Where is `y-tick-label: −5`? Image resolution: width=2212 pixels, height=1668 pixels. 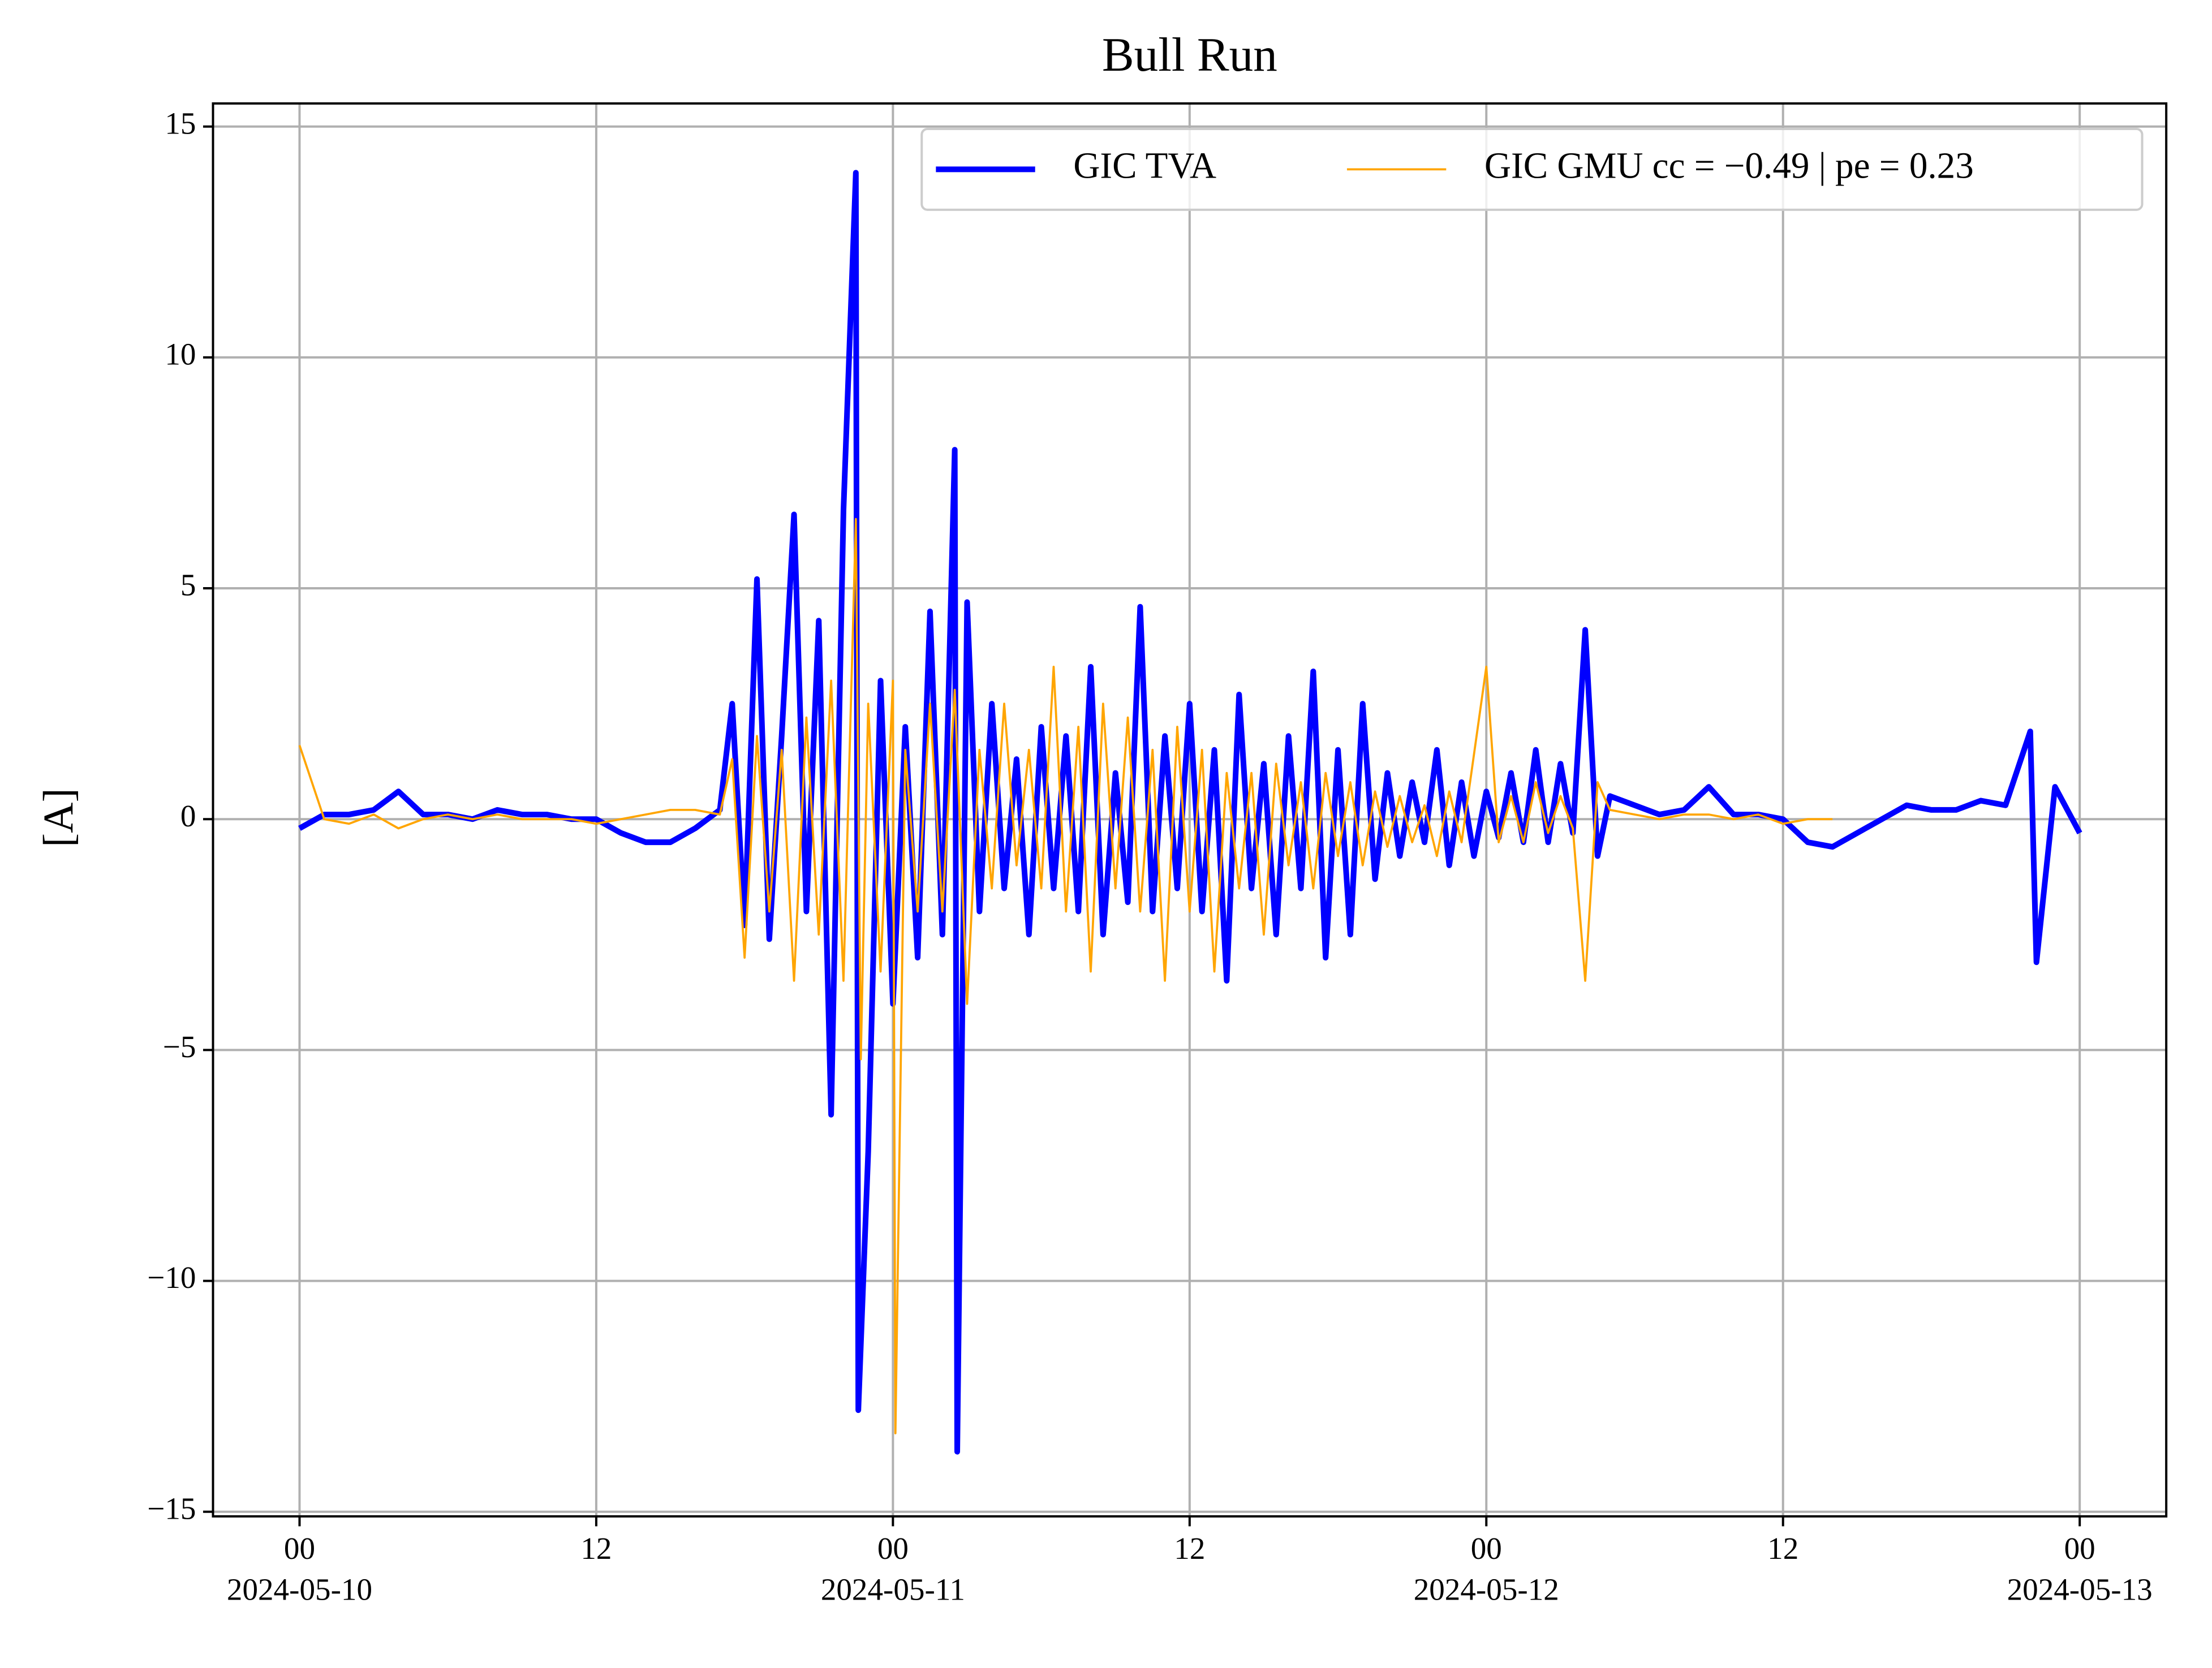 y-tick-label: −5 is located at coordinates (179, 1046).